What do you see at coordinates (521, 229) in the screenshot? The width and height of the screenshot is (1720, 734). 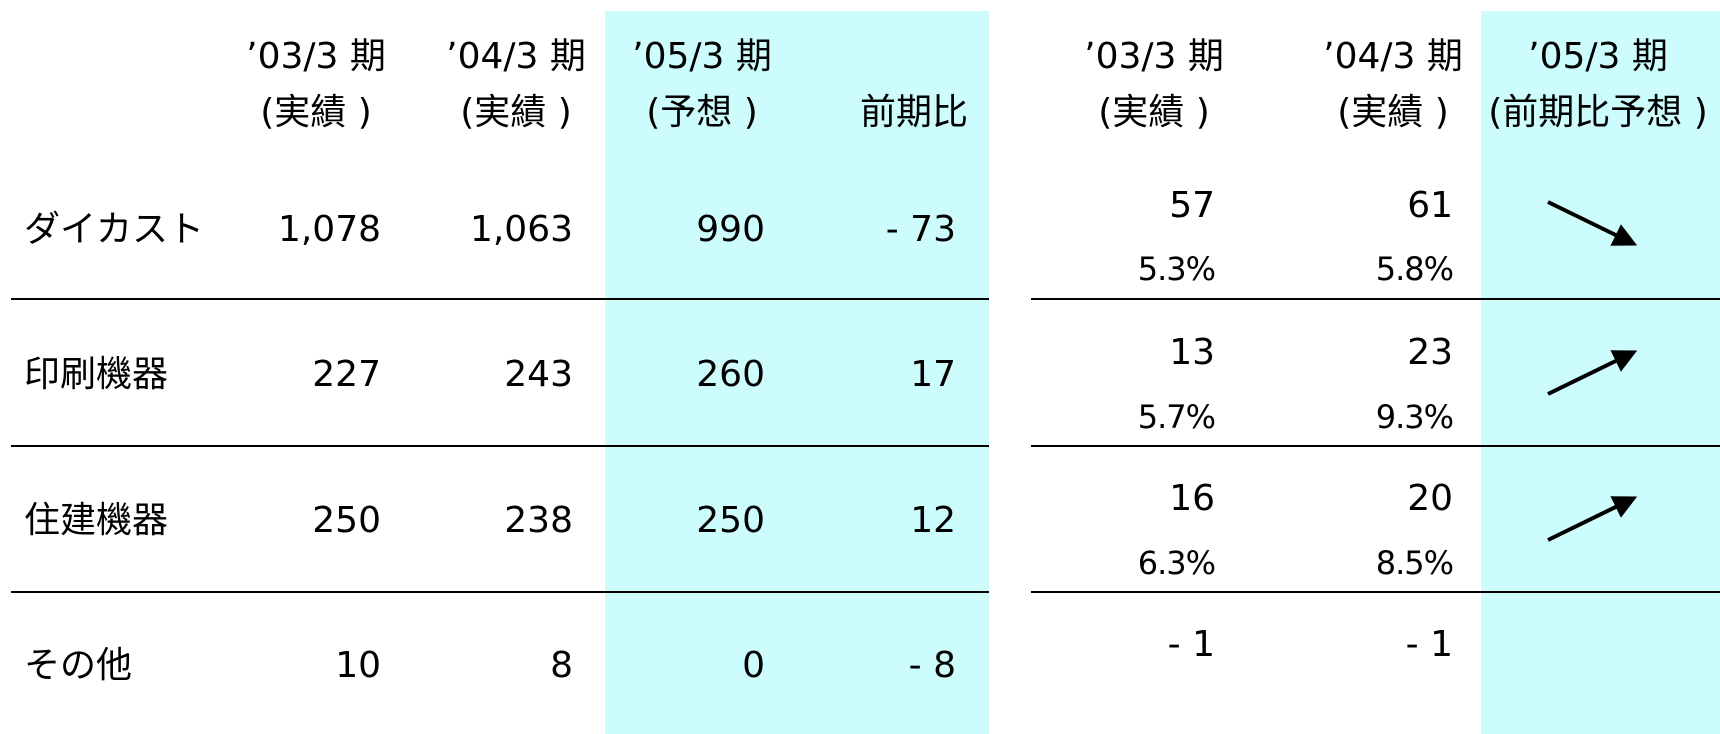 I see `cell-value: 1,063` at bounding box center [521, 229].